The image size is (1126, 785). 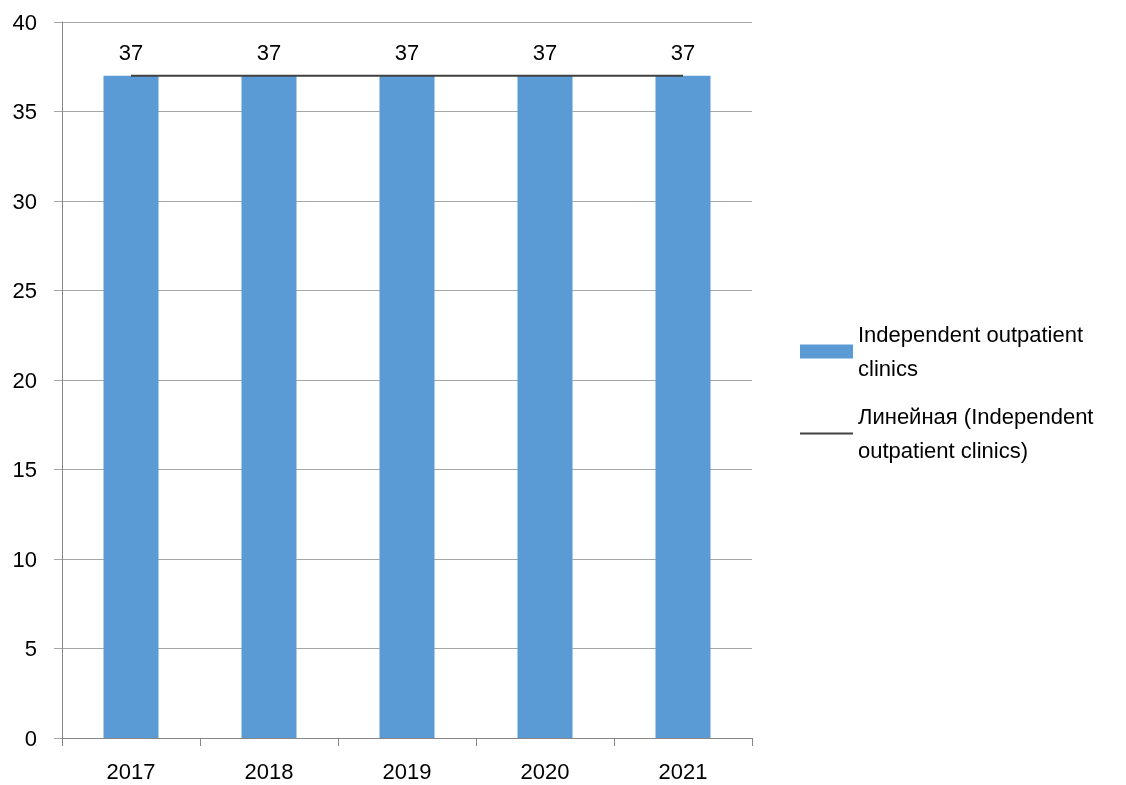 What do you see at coordinates (24, 380) in the screenshot?
I see `y-tick-label: 20` at bounding box center [24, 380].